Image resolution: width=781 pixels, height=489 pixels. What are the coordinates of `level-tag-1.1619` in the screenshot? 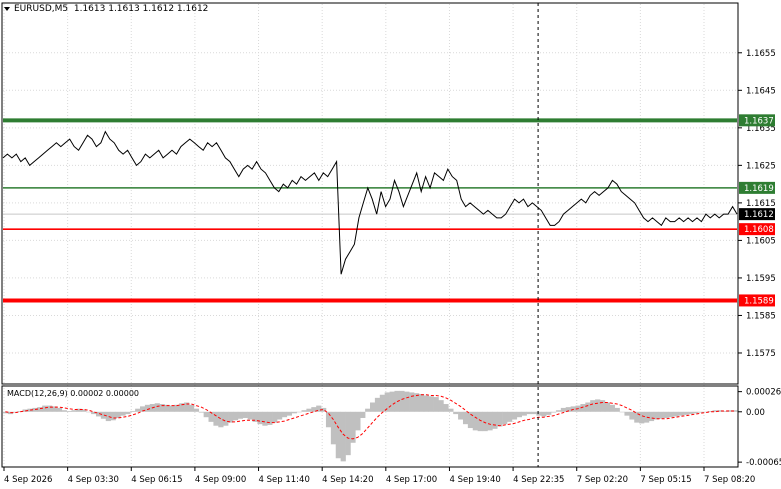 It's located at (757, 187).